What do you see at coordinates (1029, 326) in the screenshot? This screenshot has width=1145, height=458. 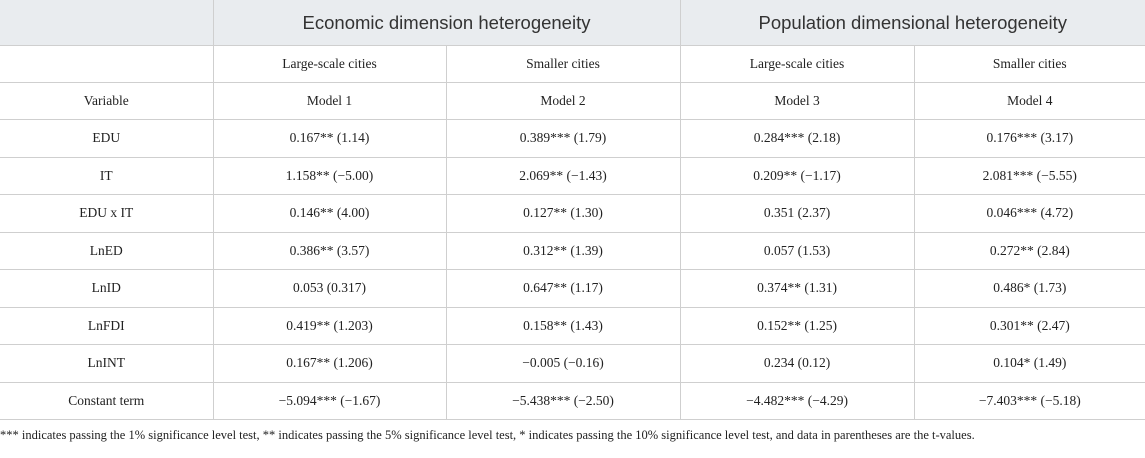 I see `coefficient-cell: 0.301** (2.47)` at bounding box center [1029, 326].